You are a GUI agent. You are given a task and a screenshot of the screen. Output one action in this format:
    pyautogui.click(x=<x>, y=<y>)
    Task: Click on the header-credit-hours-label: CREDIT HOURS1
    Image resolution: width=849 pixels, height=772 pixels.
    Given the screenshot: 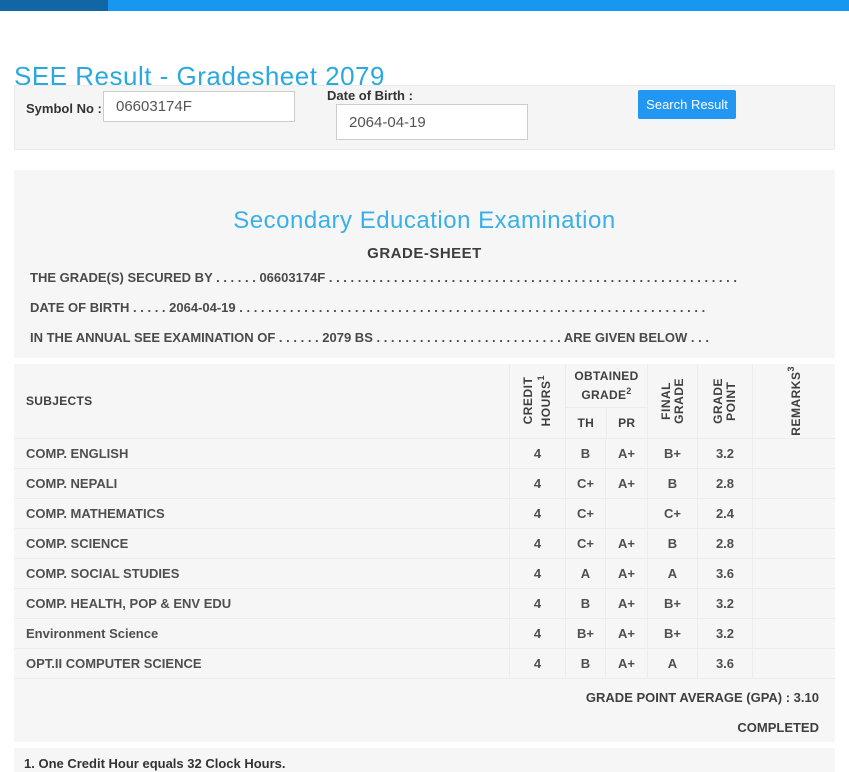 What is the action you would take?
    pyautogui.click(x=537, y=401)
    